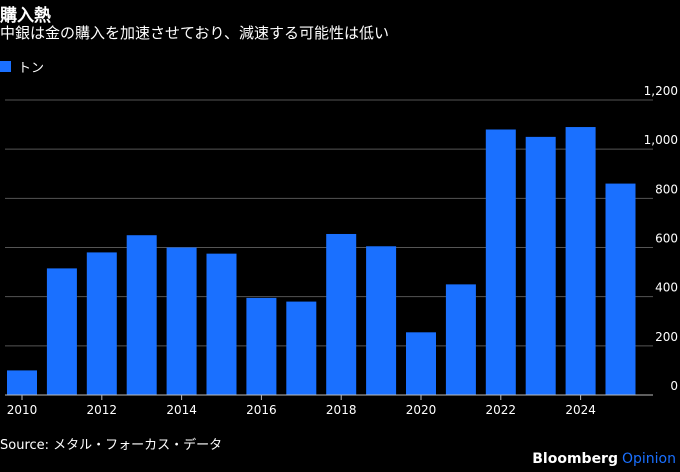 The height and width of the screenshot is (472, 680). What do you see at coordinates (649, 459) in the screenshot?
I see `brand-suffix: Opinion` at bounding box center [649, 459].